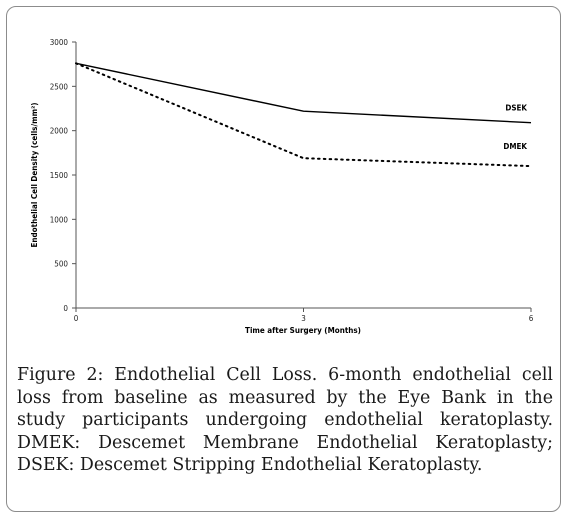 The image size is (569, 521). Describe the element at coordinates (515, 146) in the screenshot. I see `series-label-dmek: DMEK` at that location.